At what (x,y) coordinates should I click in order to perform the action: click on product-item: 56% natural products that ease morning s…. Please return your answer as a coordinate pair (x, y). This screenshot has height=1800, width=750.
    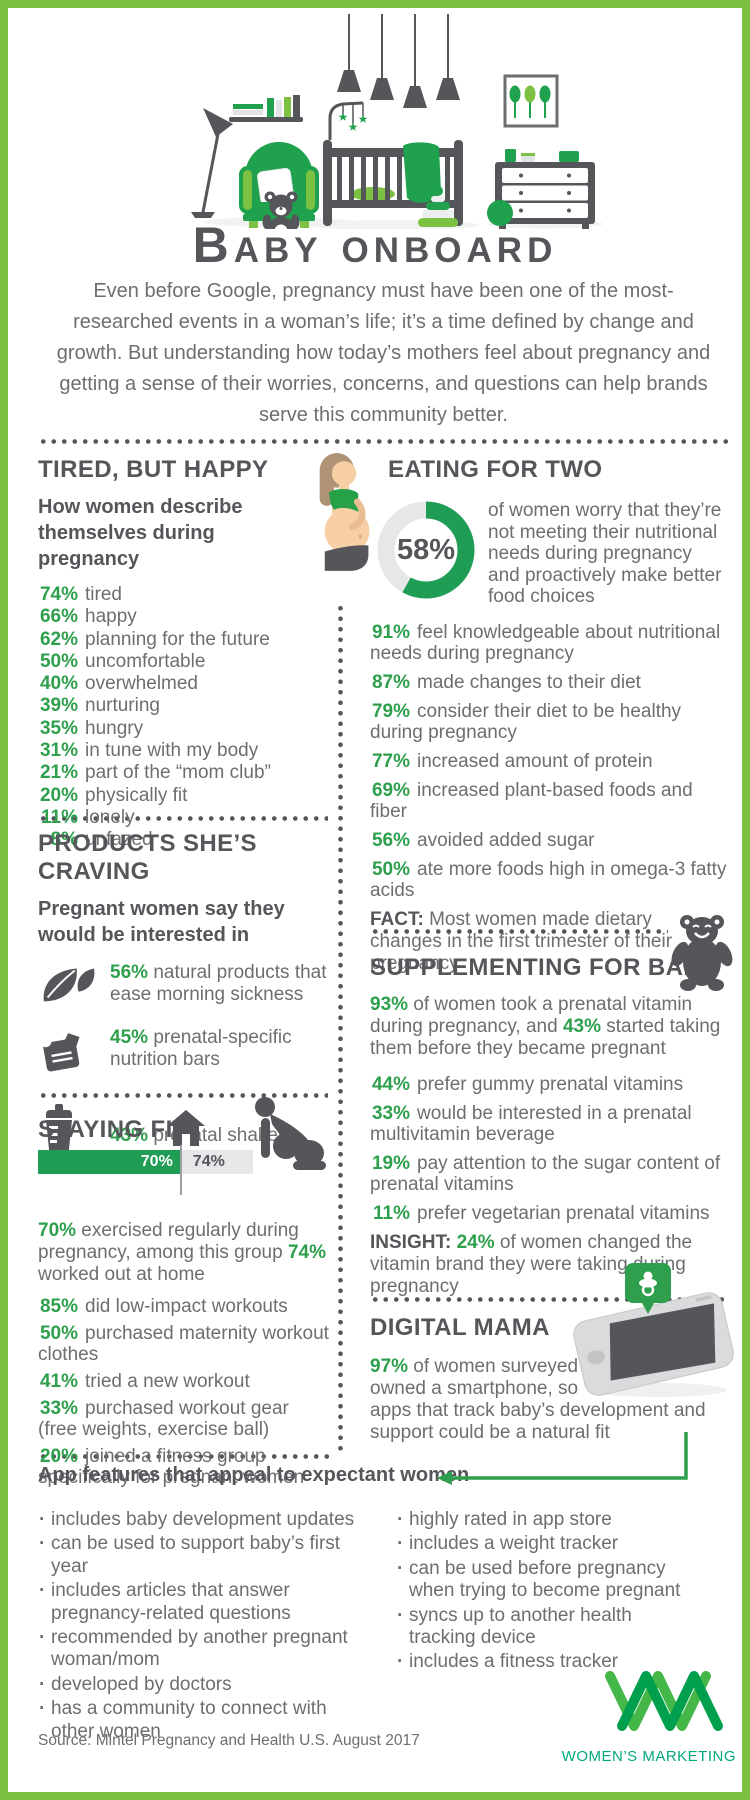
    Looking at the image, I should click on (184, 986).